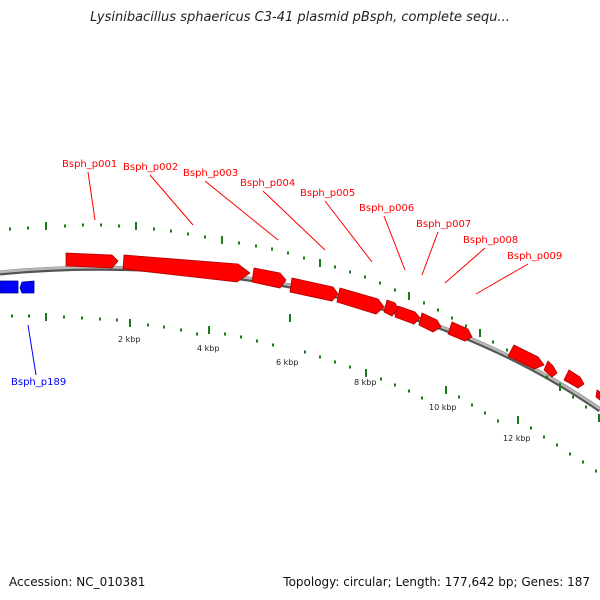 Image resolution: width=600 pixels, height=600 pixels. Describe the element at coordinates (287, 362) in the screenshot. I see `kbp-label: 6 kbp` at that location.